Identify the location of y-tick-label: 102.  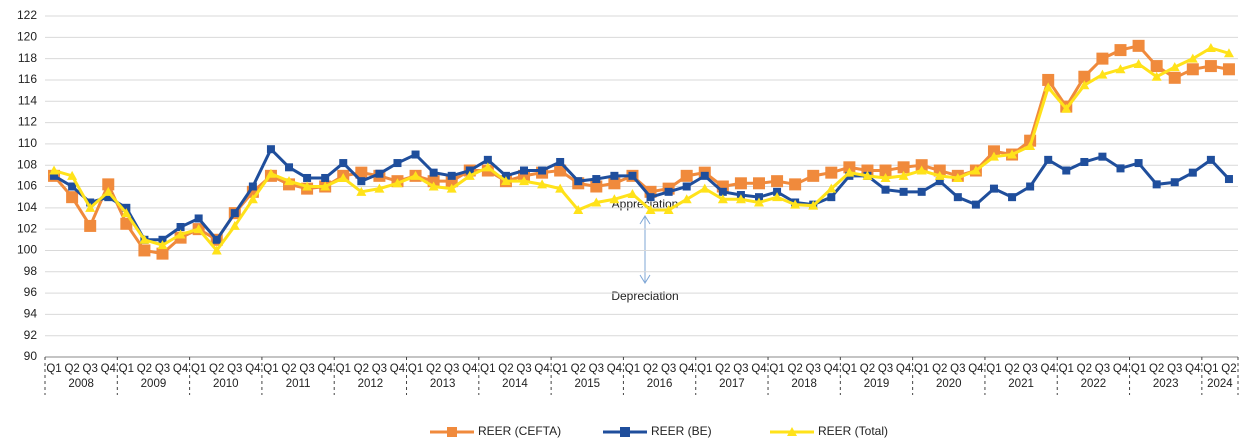
(27, 228).